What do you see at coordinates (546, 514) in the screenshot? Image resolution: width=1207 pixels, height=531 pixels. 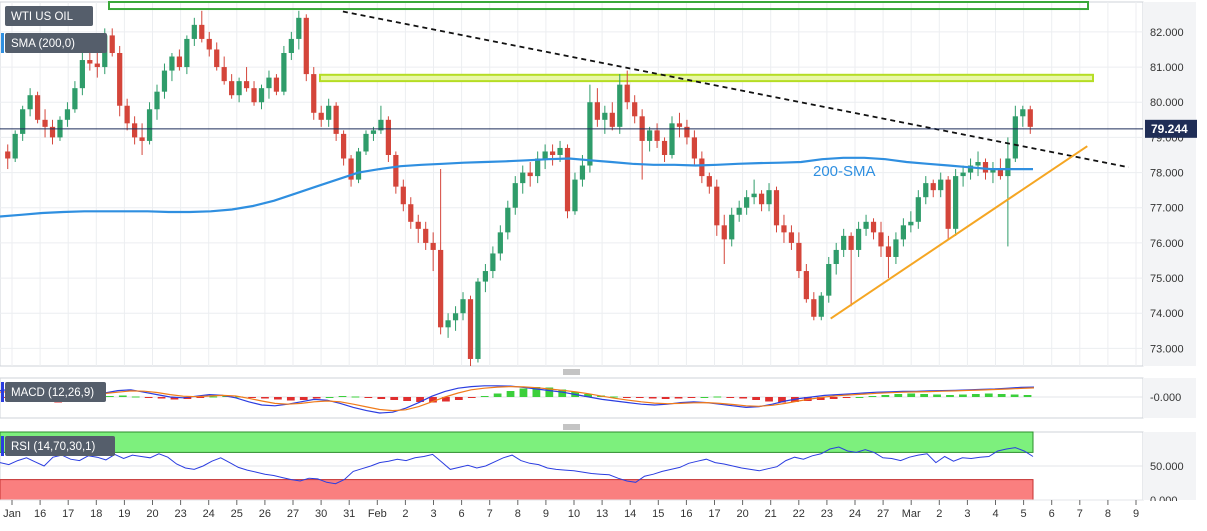 I see `time-tick-label: 9` at bounding box center [546, 514].